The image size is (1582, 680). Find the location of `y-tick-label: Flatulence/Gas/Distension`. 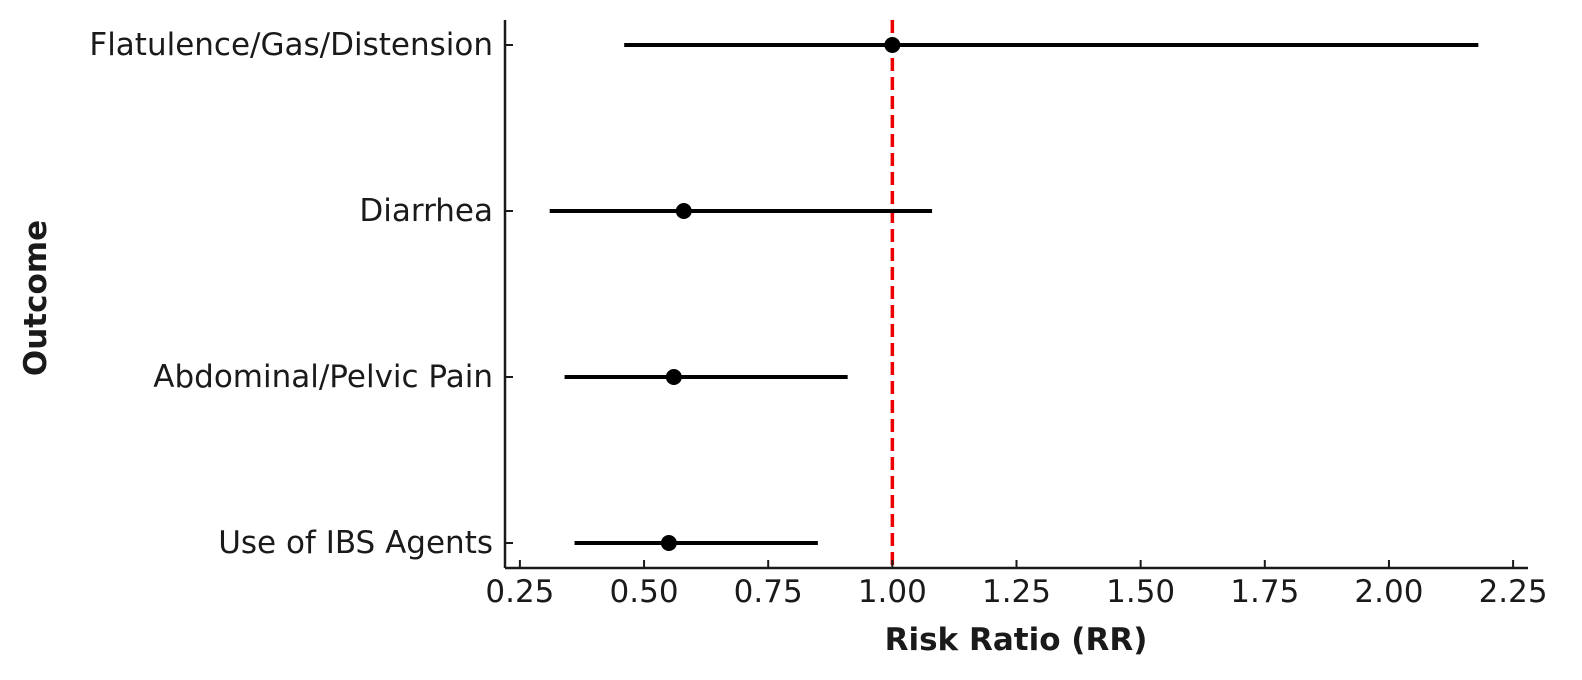

y-tick-label: Flatulence/Gas/Distension is located at coordinates (291, 45).